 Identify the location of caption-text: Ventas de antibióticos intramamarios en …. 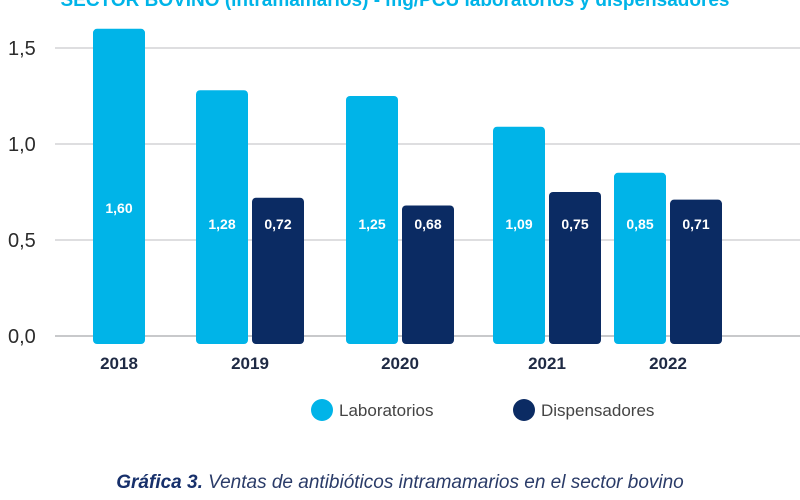
(443, 482).